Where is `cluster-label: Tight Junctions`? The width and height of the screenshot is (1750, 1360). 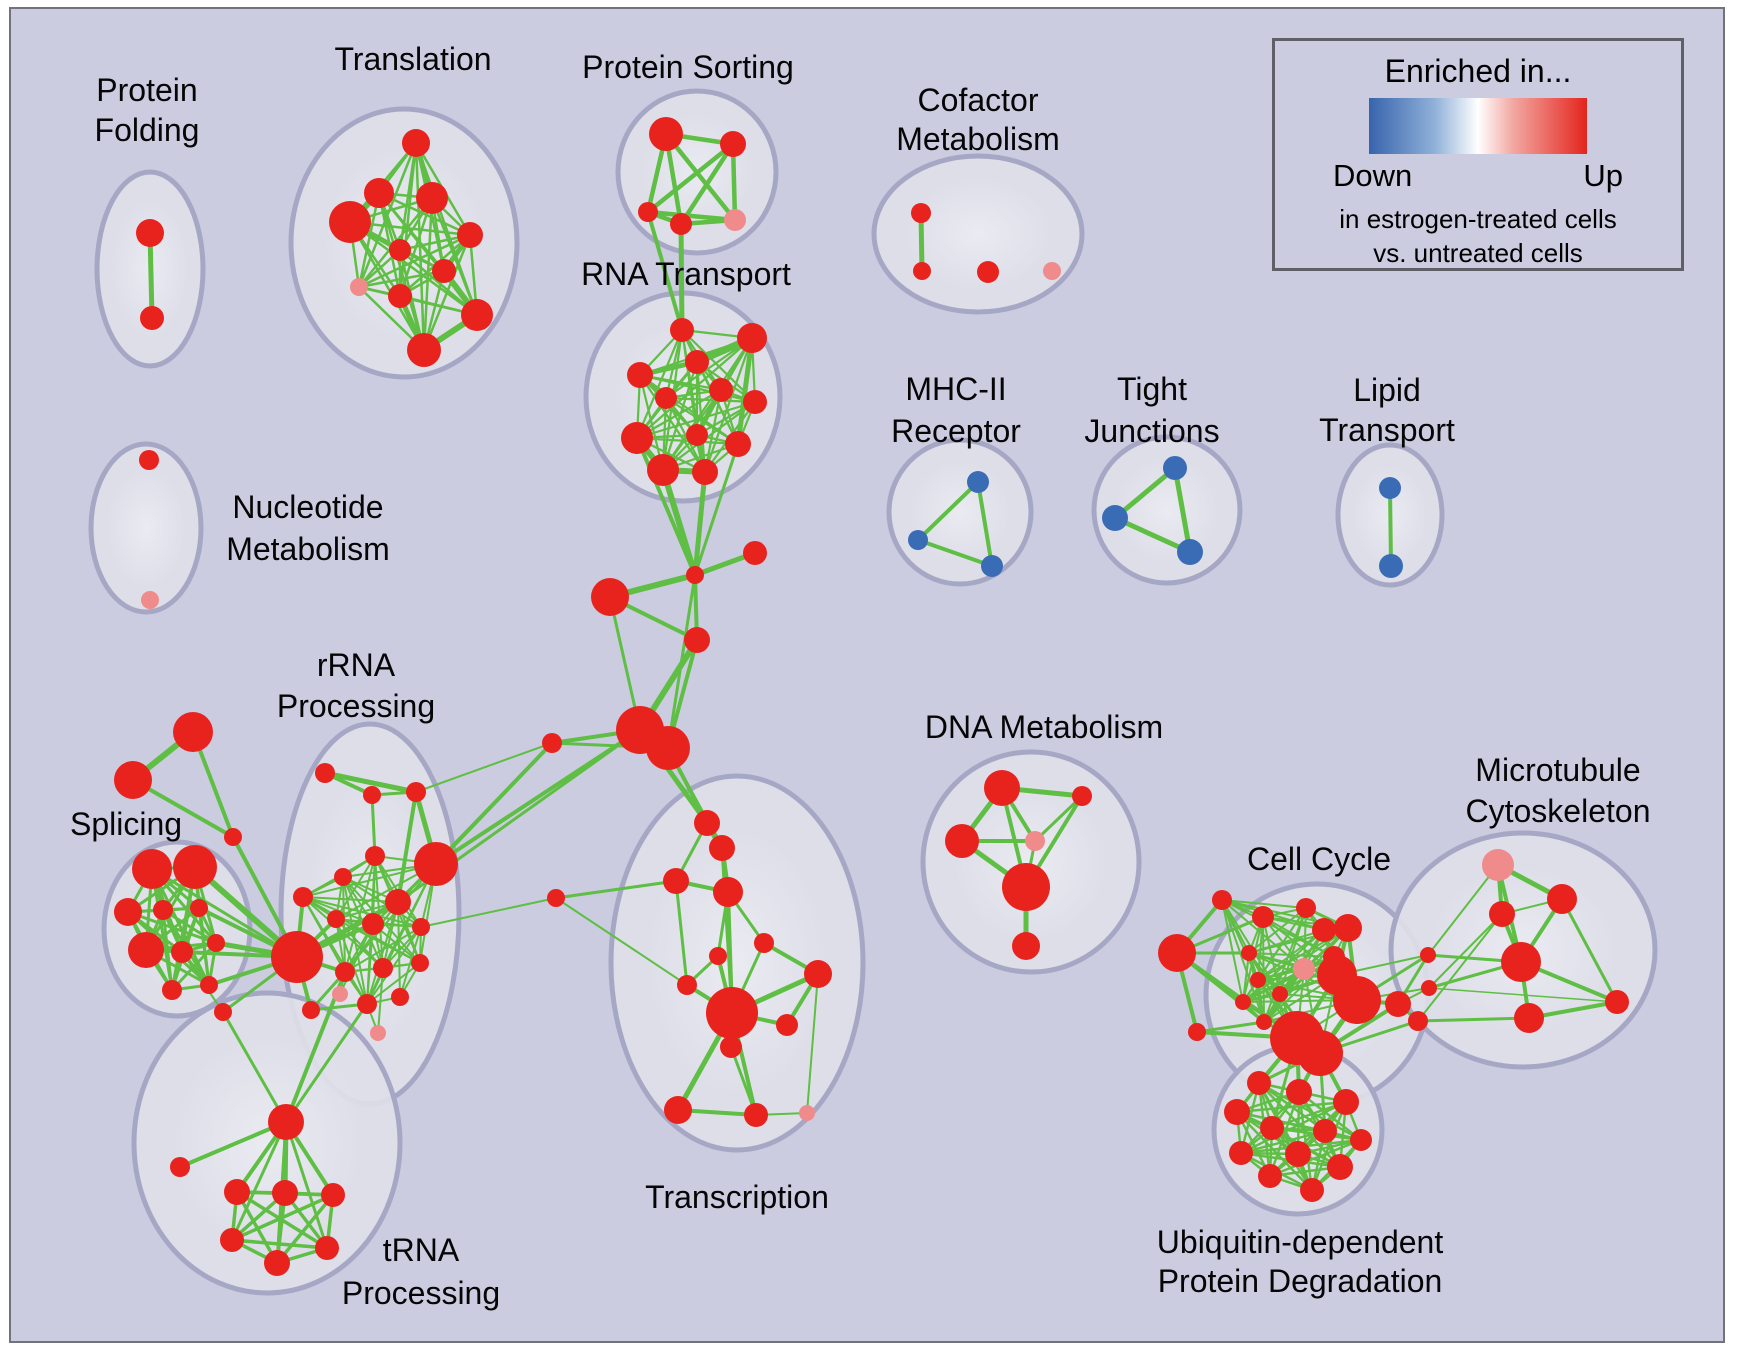
cluster-label: Tight Junctions is located at coordinates (1151, 410).